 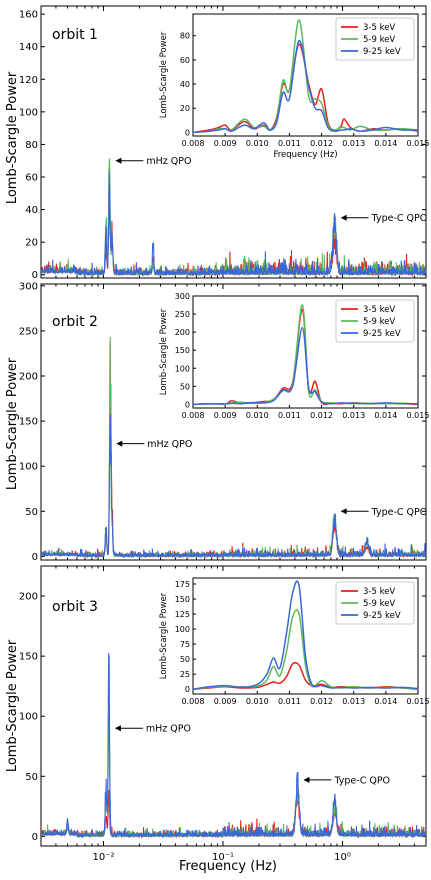 What do you see at coordinates (342, 857) in the screenshot?
I see `x-tick-label: 10⁰` at bounding box center [342, 857].